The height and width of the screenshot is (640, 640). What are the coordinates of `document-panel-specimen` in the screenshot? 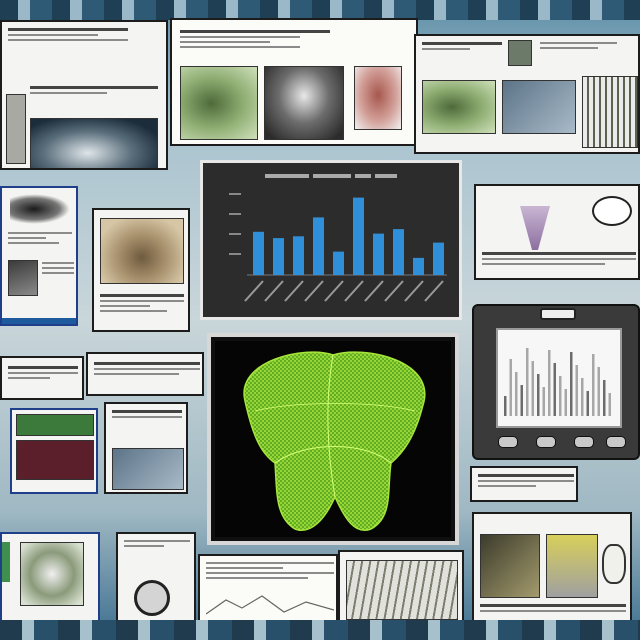 It's located at (141, 270).